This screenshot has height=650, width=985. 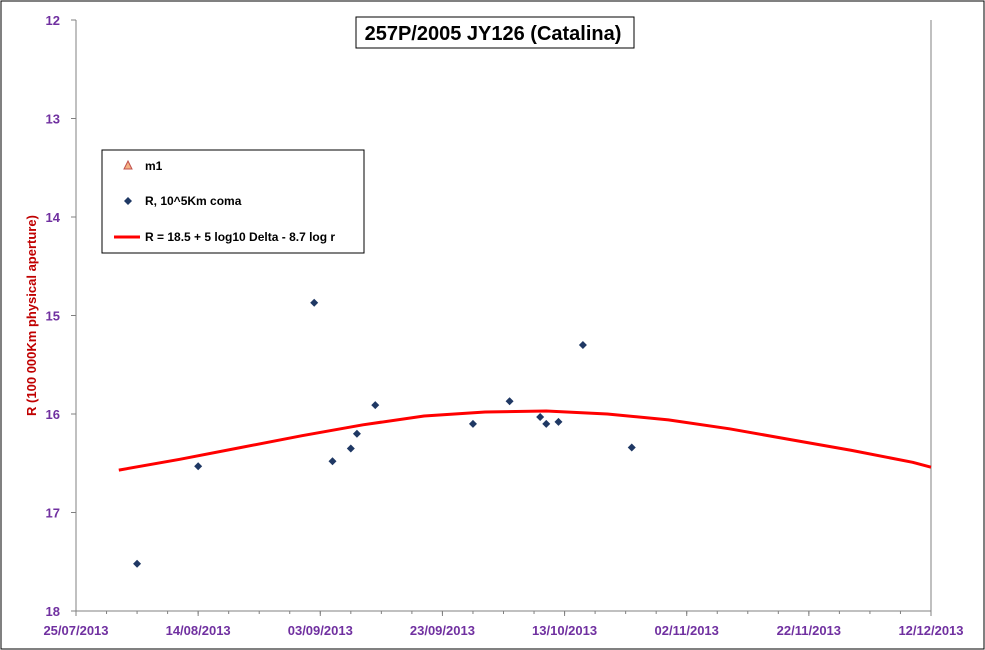 I want to click on x-tick-label: 12/12/2013, so click(x=930, y=630).